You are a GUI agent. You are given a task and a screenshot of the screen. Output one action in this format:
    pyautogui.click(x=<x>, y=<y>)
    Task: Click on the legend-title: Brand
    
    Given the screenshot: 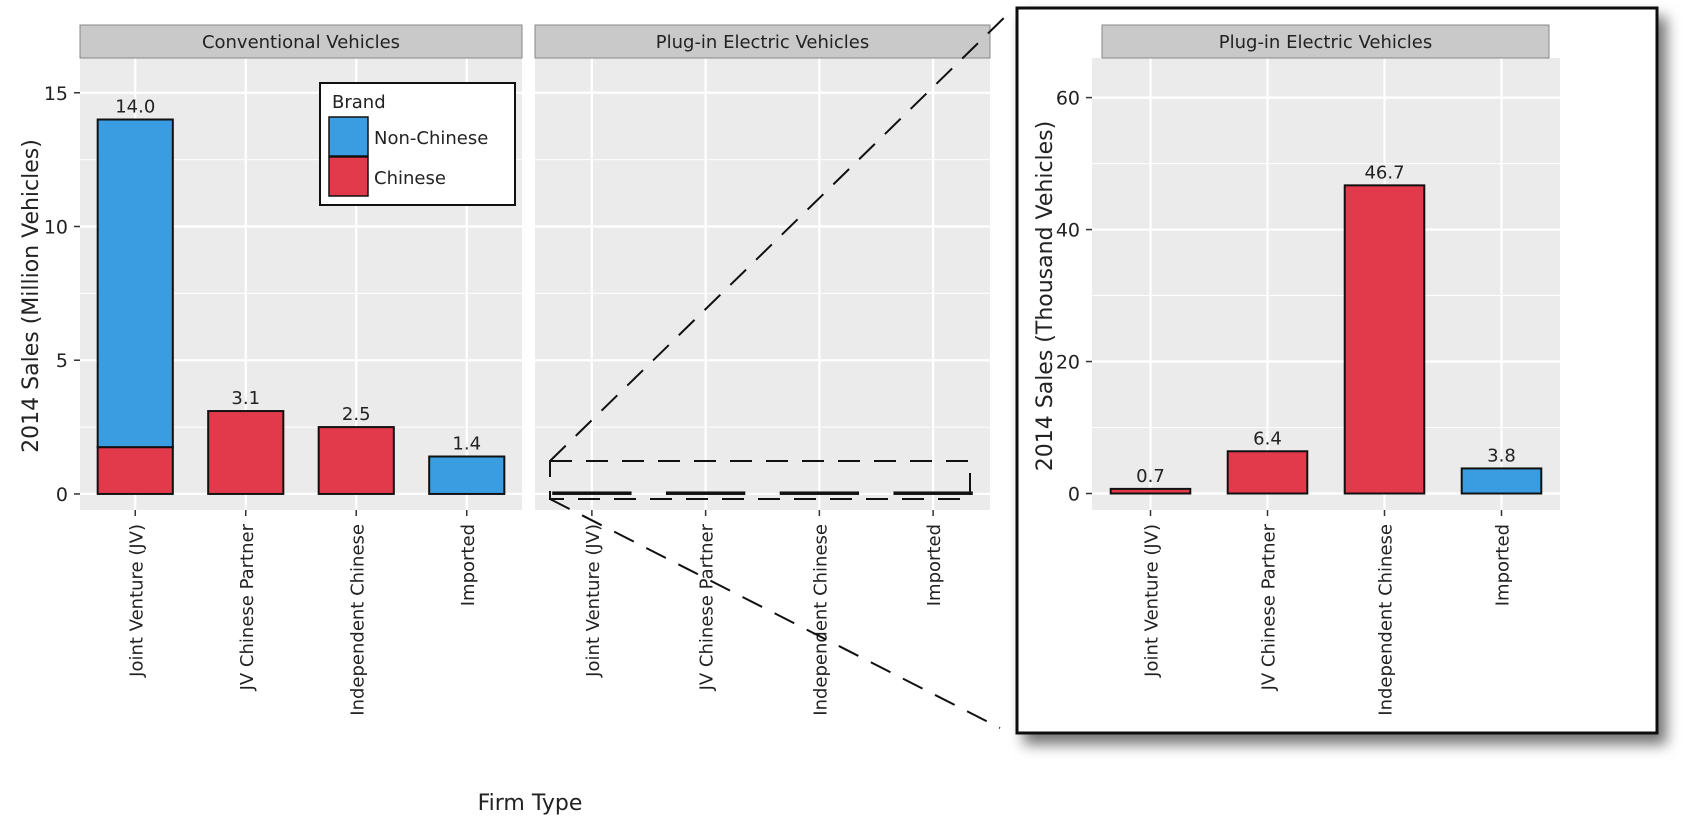 What is the action you would take?
    pyautogui.click(x=359, y=102)
    